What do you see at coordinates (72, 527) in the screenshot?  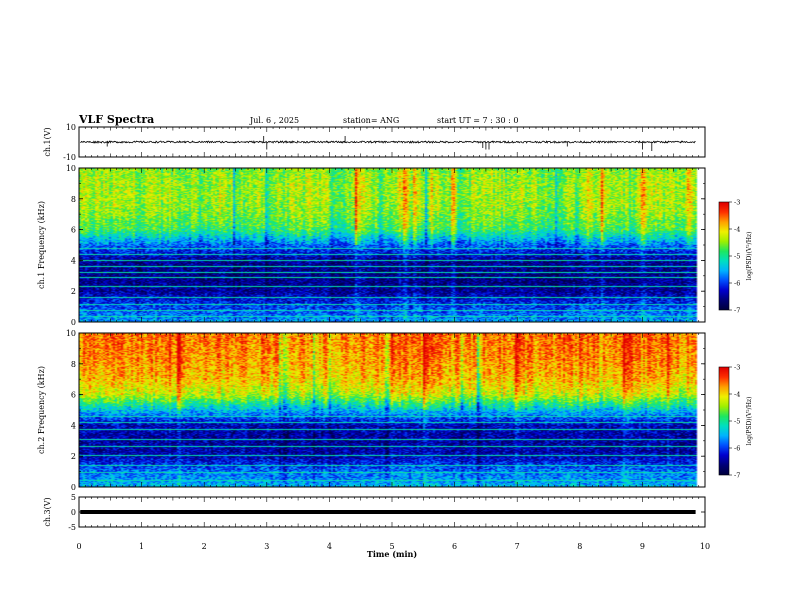 I see `y-tick-label: -5` at bounding box center [72, 527].